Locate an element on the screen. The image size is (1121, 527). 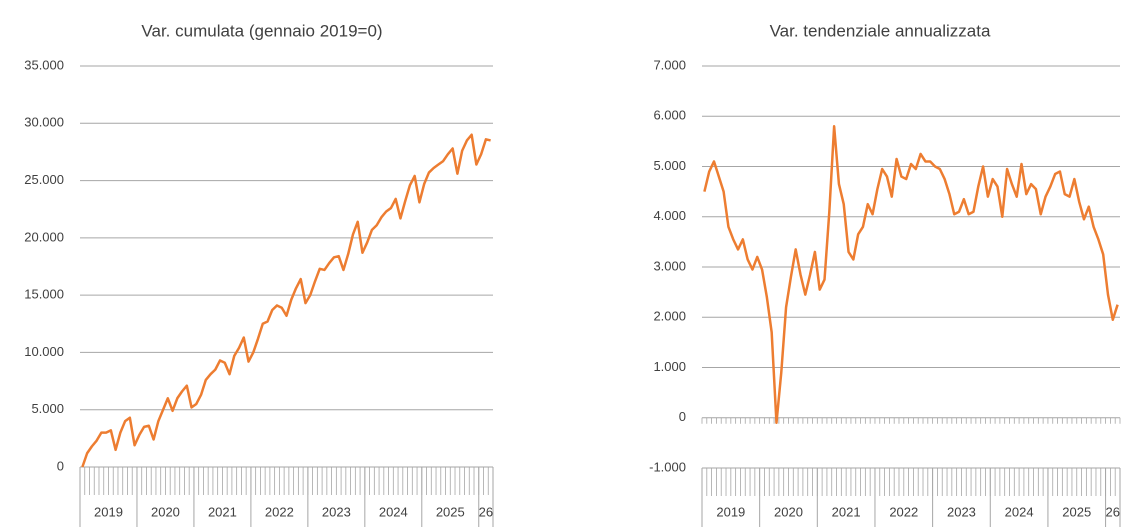
y-tick-label: 6.000 is located at coordinates (669, 115).